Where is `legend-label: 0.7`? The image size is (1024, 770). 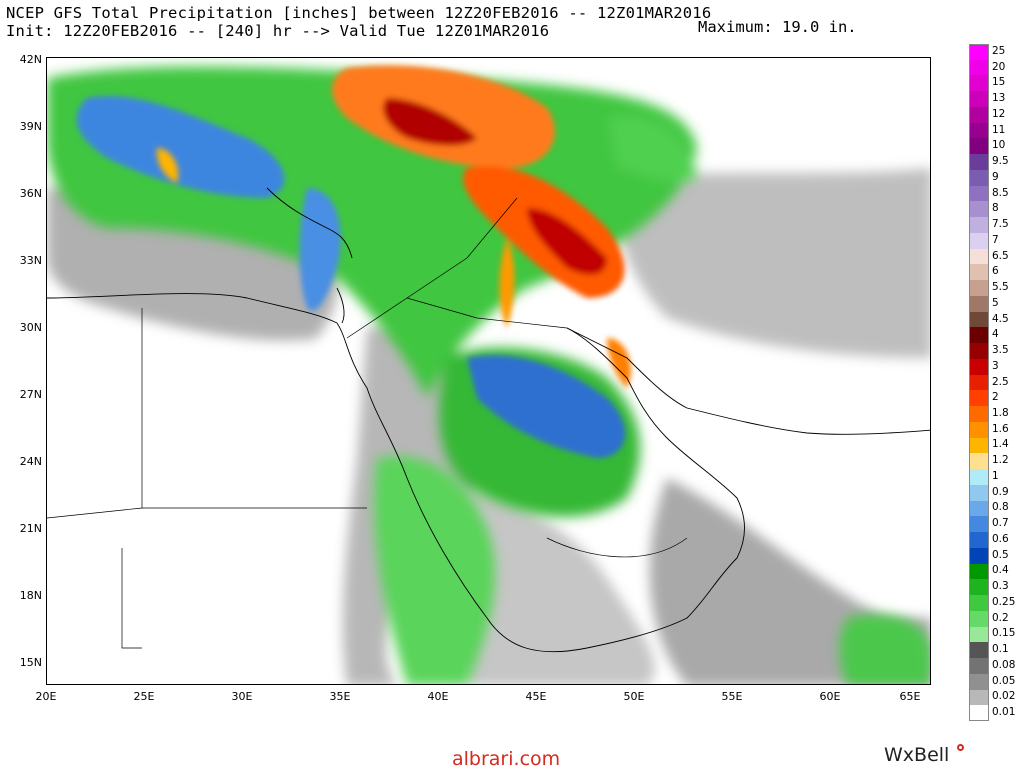 legend-label: 0.7 is located at coordinates (1000, 523).